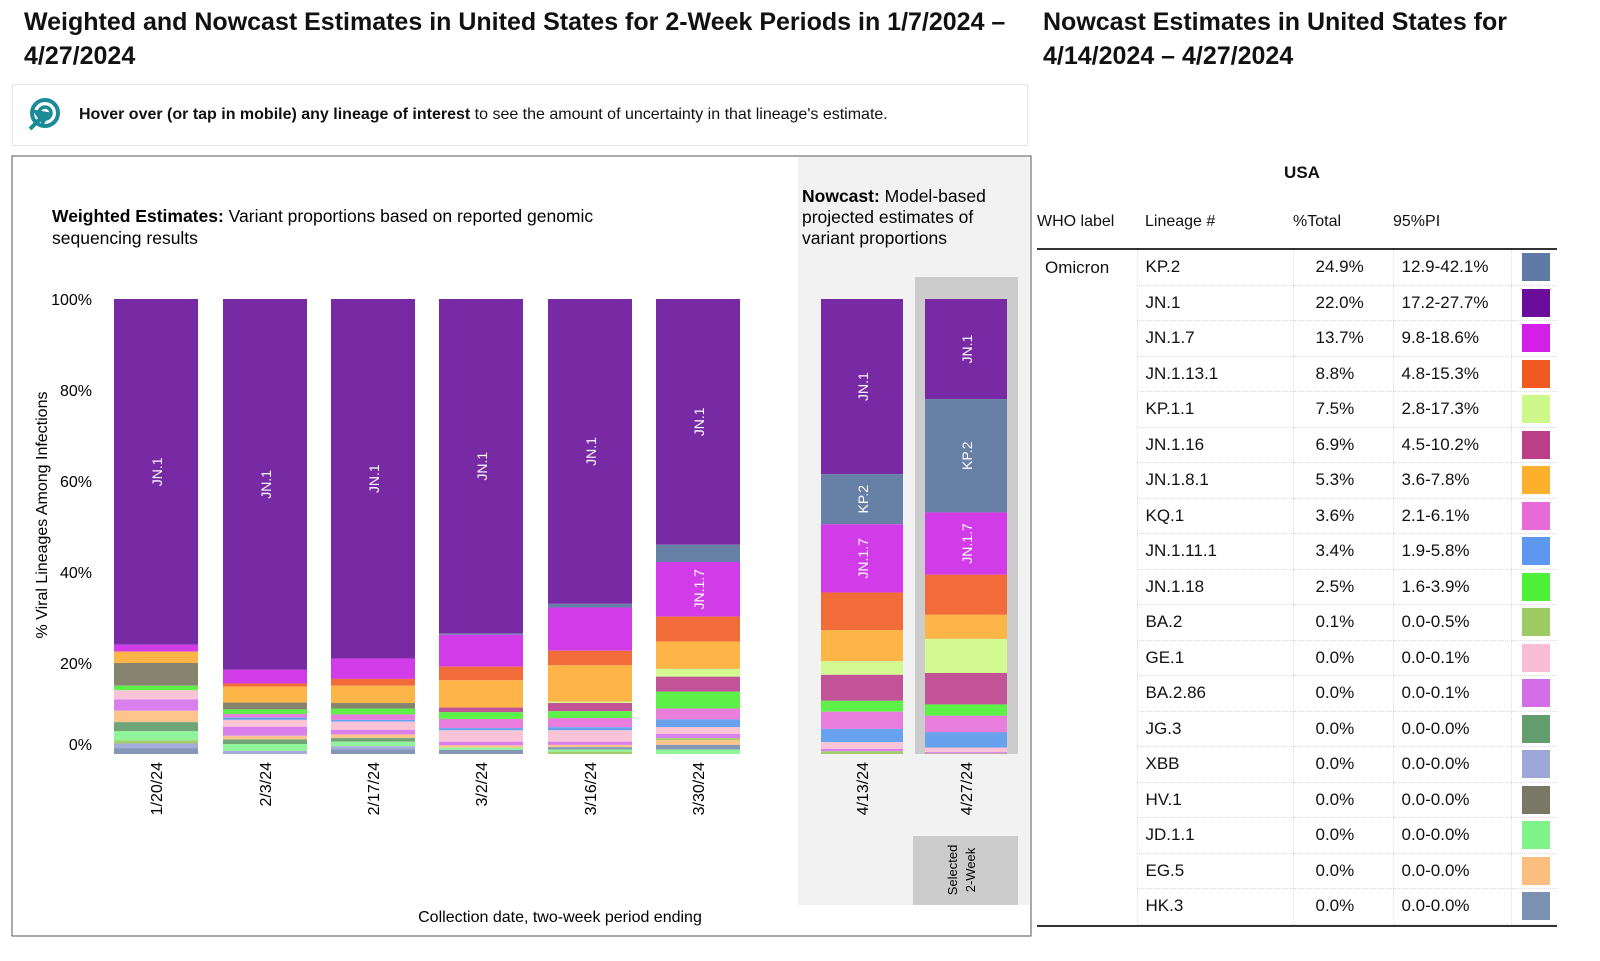 The width and height of the screenshot is (1600, 961). I want to click on bar-3-30-24: JN.1 JN.1.7, so click(698, 526).